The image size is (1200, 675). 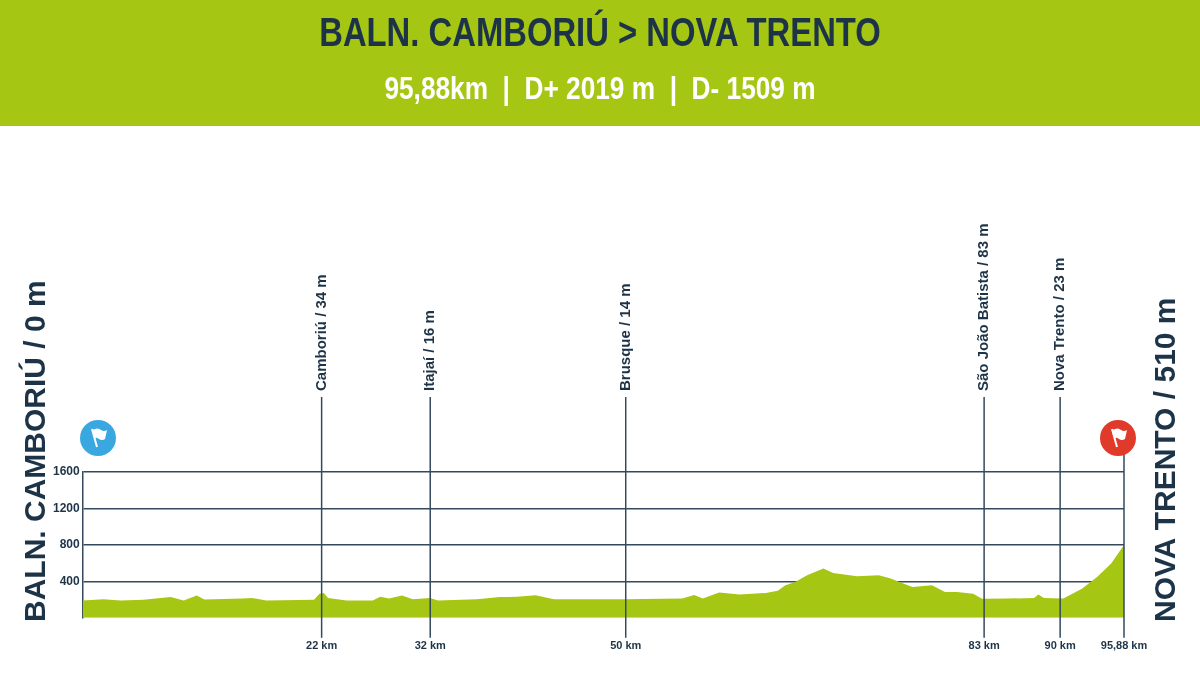 What do you see at coordinates (70, 580) in the screenshot?
I see `y-tick-label: 400` at bounding box center [70, 580].